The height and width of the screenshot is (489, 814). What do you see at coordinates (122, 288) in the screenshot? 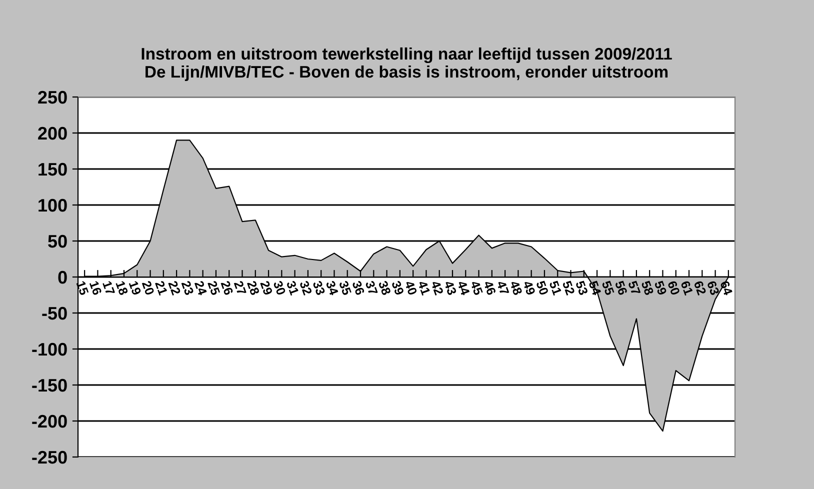
I see `x-tick-label: 18` at bounding box center [122, 288].